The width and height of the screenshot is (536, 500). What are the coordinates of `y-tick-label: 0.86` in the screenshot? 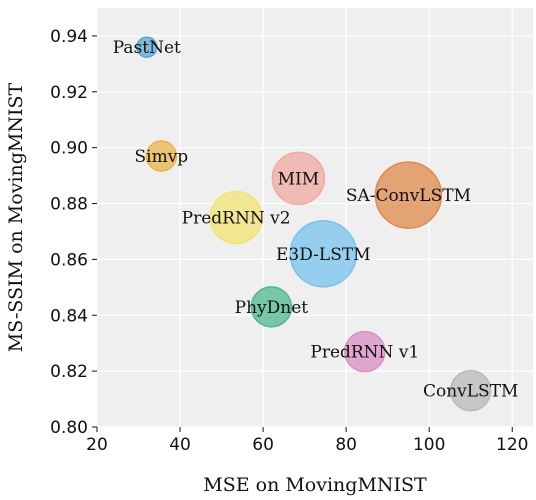 It's located at (69, 260).